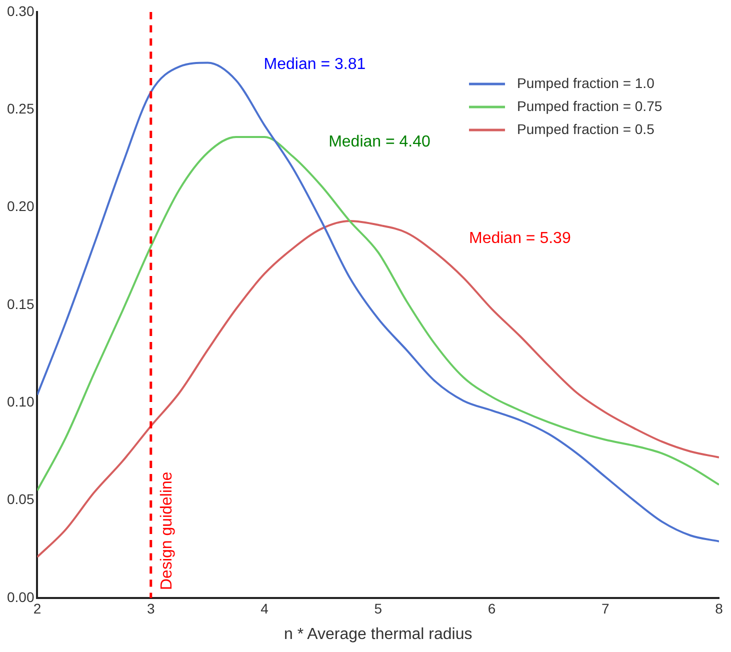 The image size is (731, 652). I want to click on x-tick-label: 6, so click(492, 608).